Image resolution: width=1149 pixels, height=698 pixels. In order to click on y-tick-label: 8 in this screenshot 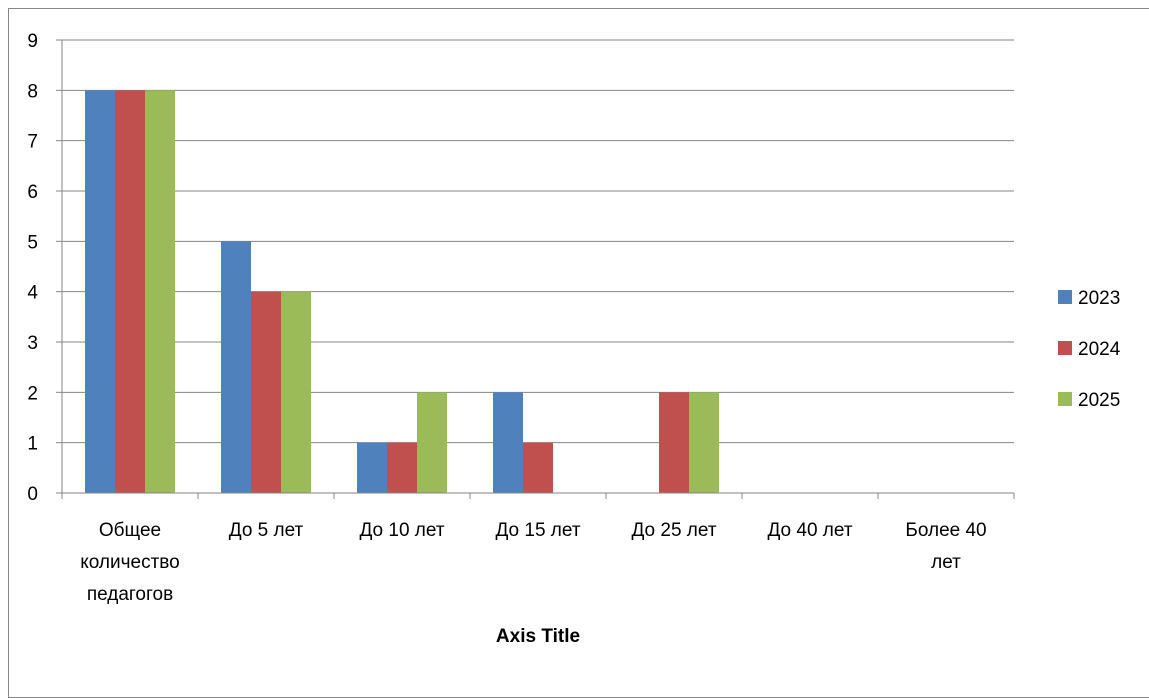, I will do `click(32, 91)`.